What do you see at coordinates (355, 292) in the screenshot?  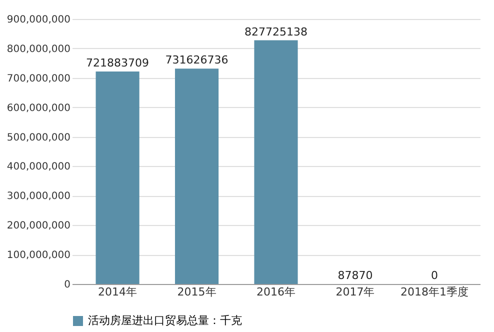 I see `x-tick-label: 2017年` at bounding box center [355, 292].